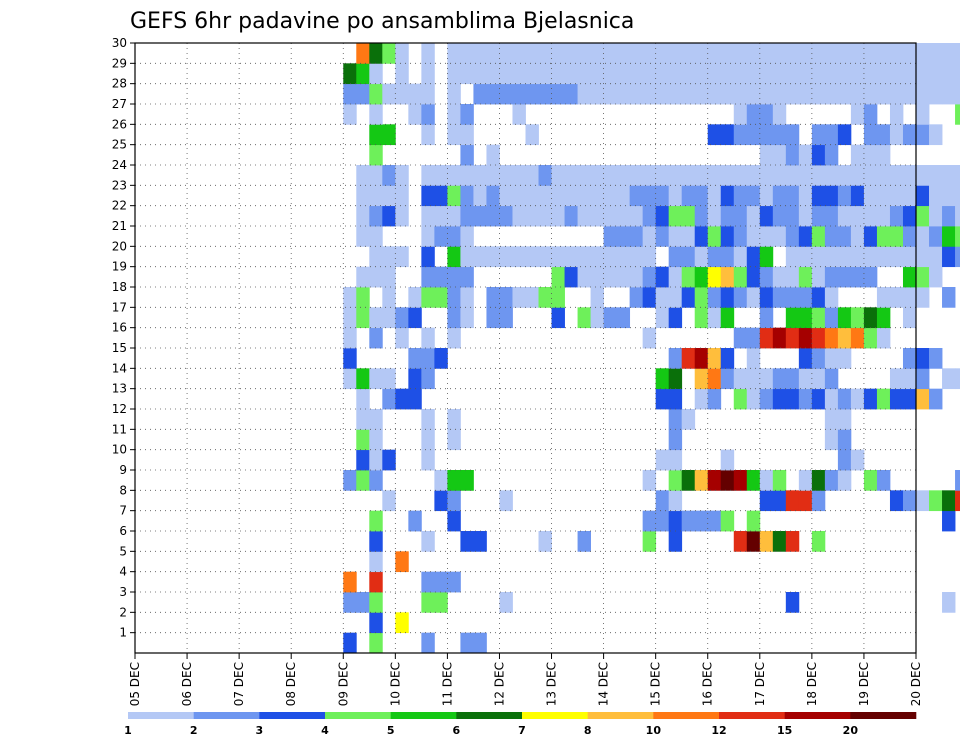  I want to click on colorbar-label: 8, so click(588, 730).